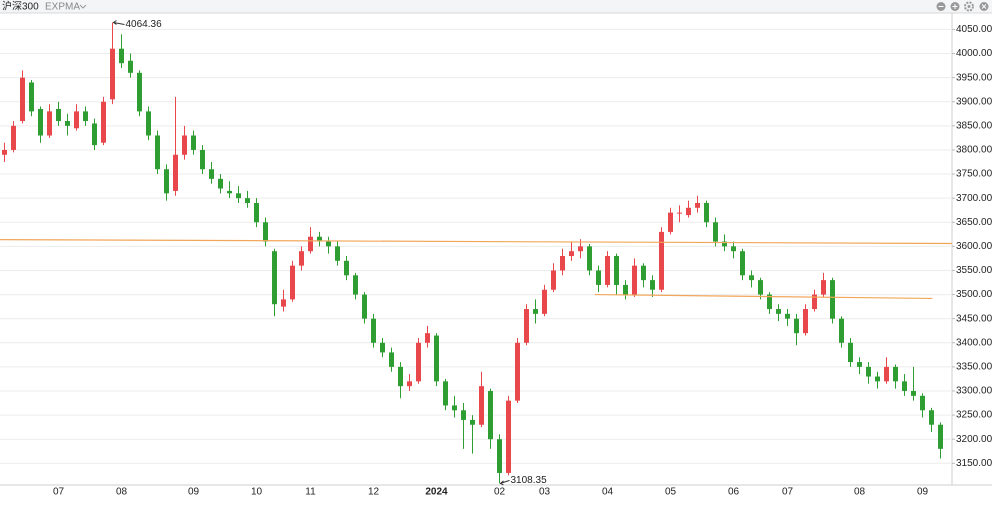 This screenshot has height=505, width=992. I want to click on x-tick-label: 2024, so click(436, 492).